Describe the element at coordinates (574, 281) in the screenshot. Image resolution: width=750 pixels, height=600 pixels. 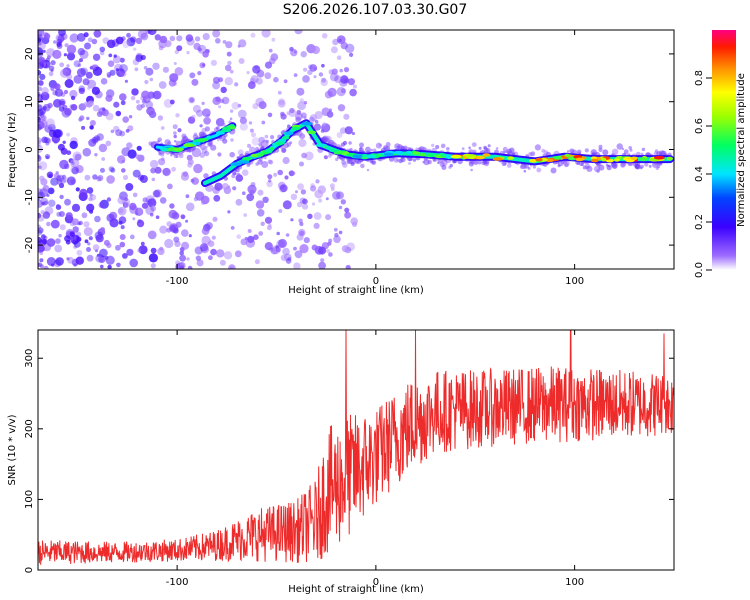
I see `spectrogram-x-tick-label: 100` at that location.